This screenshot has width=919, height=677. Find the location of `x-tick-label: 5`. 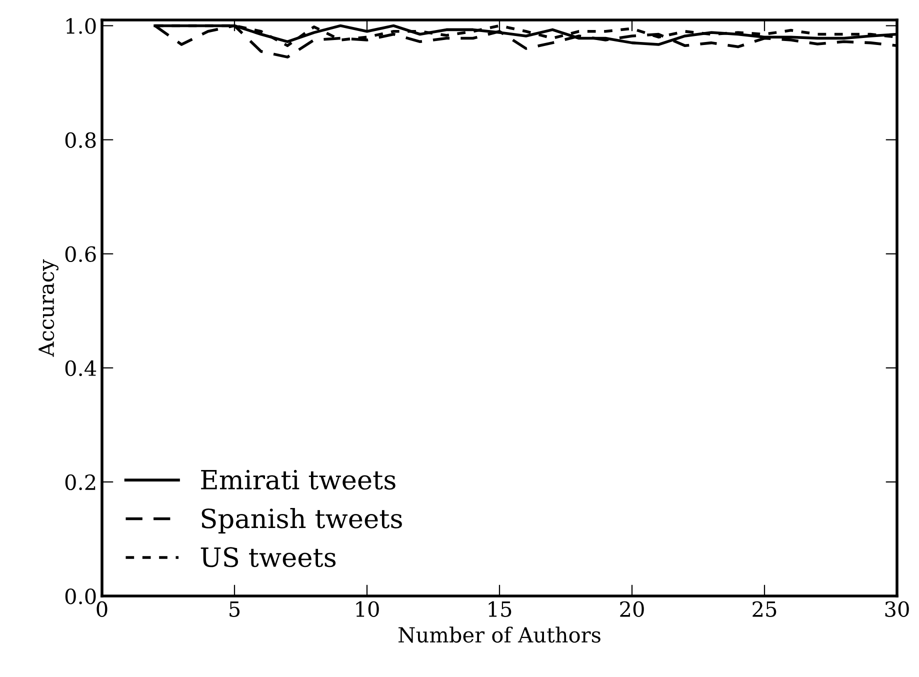

x-tick-label: 5 is located at coordinates (235, 609).